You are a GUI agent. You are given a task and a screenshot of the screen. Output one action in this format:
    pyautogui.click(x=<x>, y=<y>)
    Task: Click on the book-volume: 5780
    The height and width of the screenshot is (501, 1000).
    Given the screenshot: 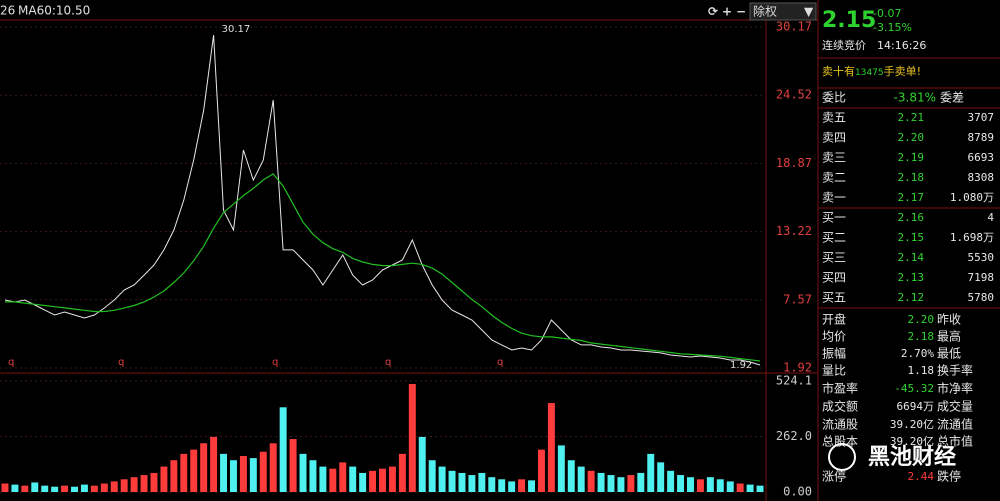 What is the action you would take?
    pyautogui.click(x=981, y=297)
    